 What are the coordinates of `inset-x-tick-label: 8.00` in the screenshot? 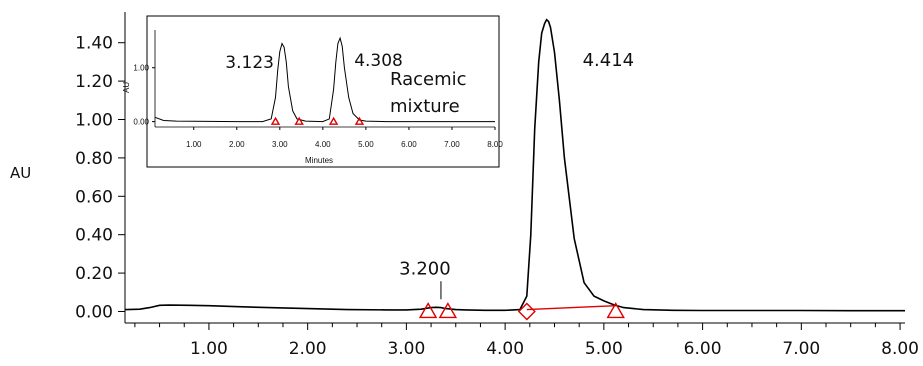 It's located at (495, 144).